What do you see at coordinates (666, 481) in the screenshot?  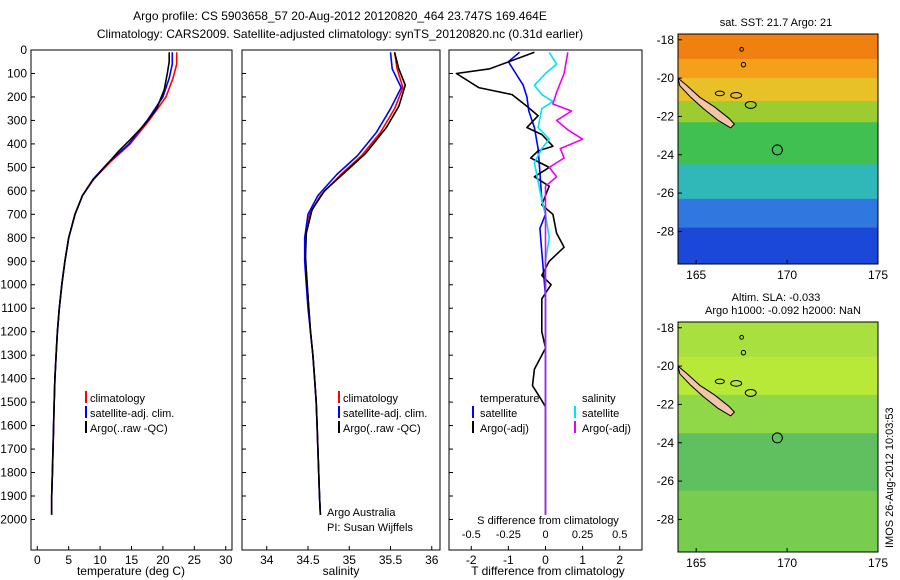 I see `sla-map-ytick-label: -26` at bounding box center [666, 481].